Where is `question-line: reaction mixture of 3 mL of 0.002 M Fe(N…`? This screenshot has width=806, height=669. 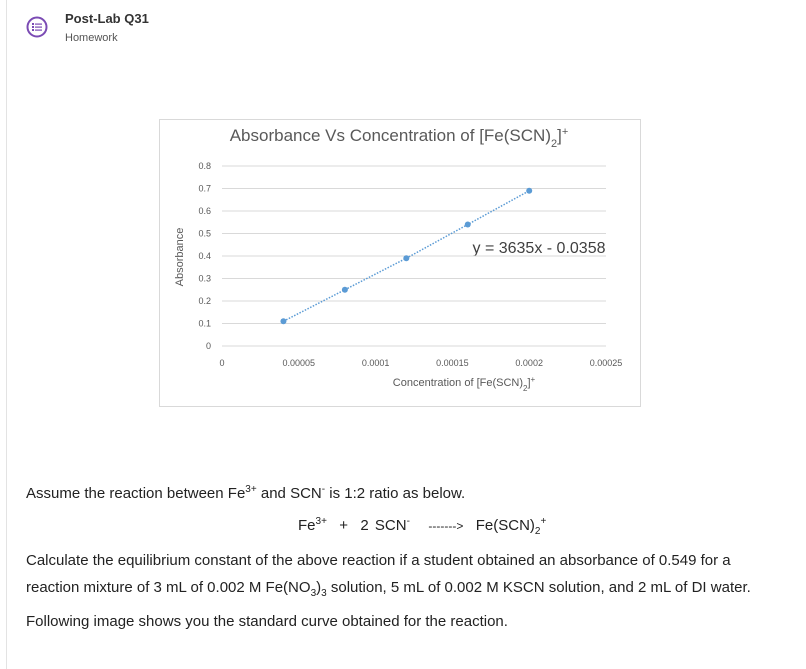
question-line: reaction mixture of 3 mL of 0.002 M Fe(N… is located at coordinates (388, 589).